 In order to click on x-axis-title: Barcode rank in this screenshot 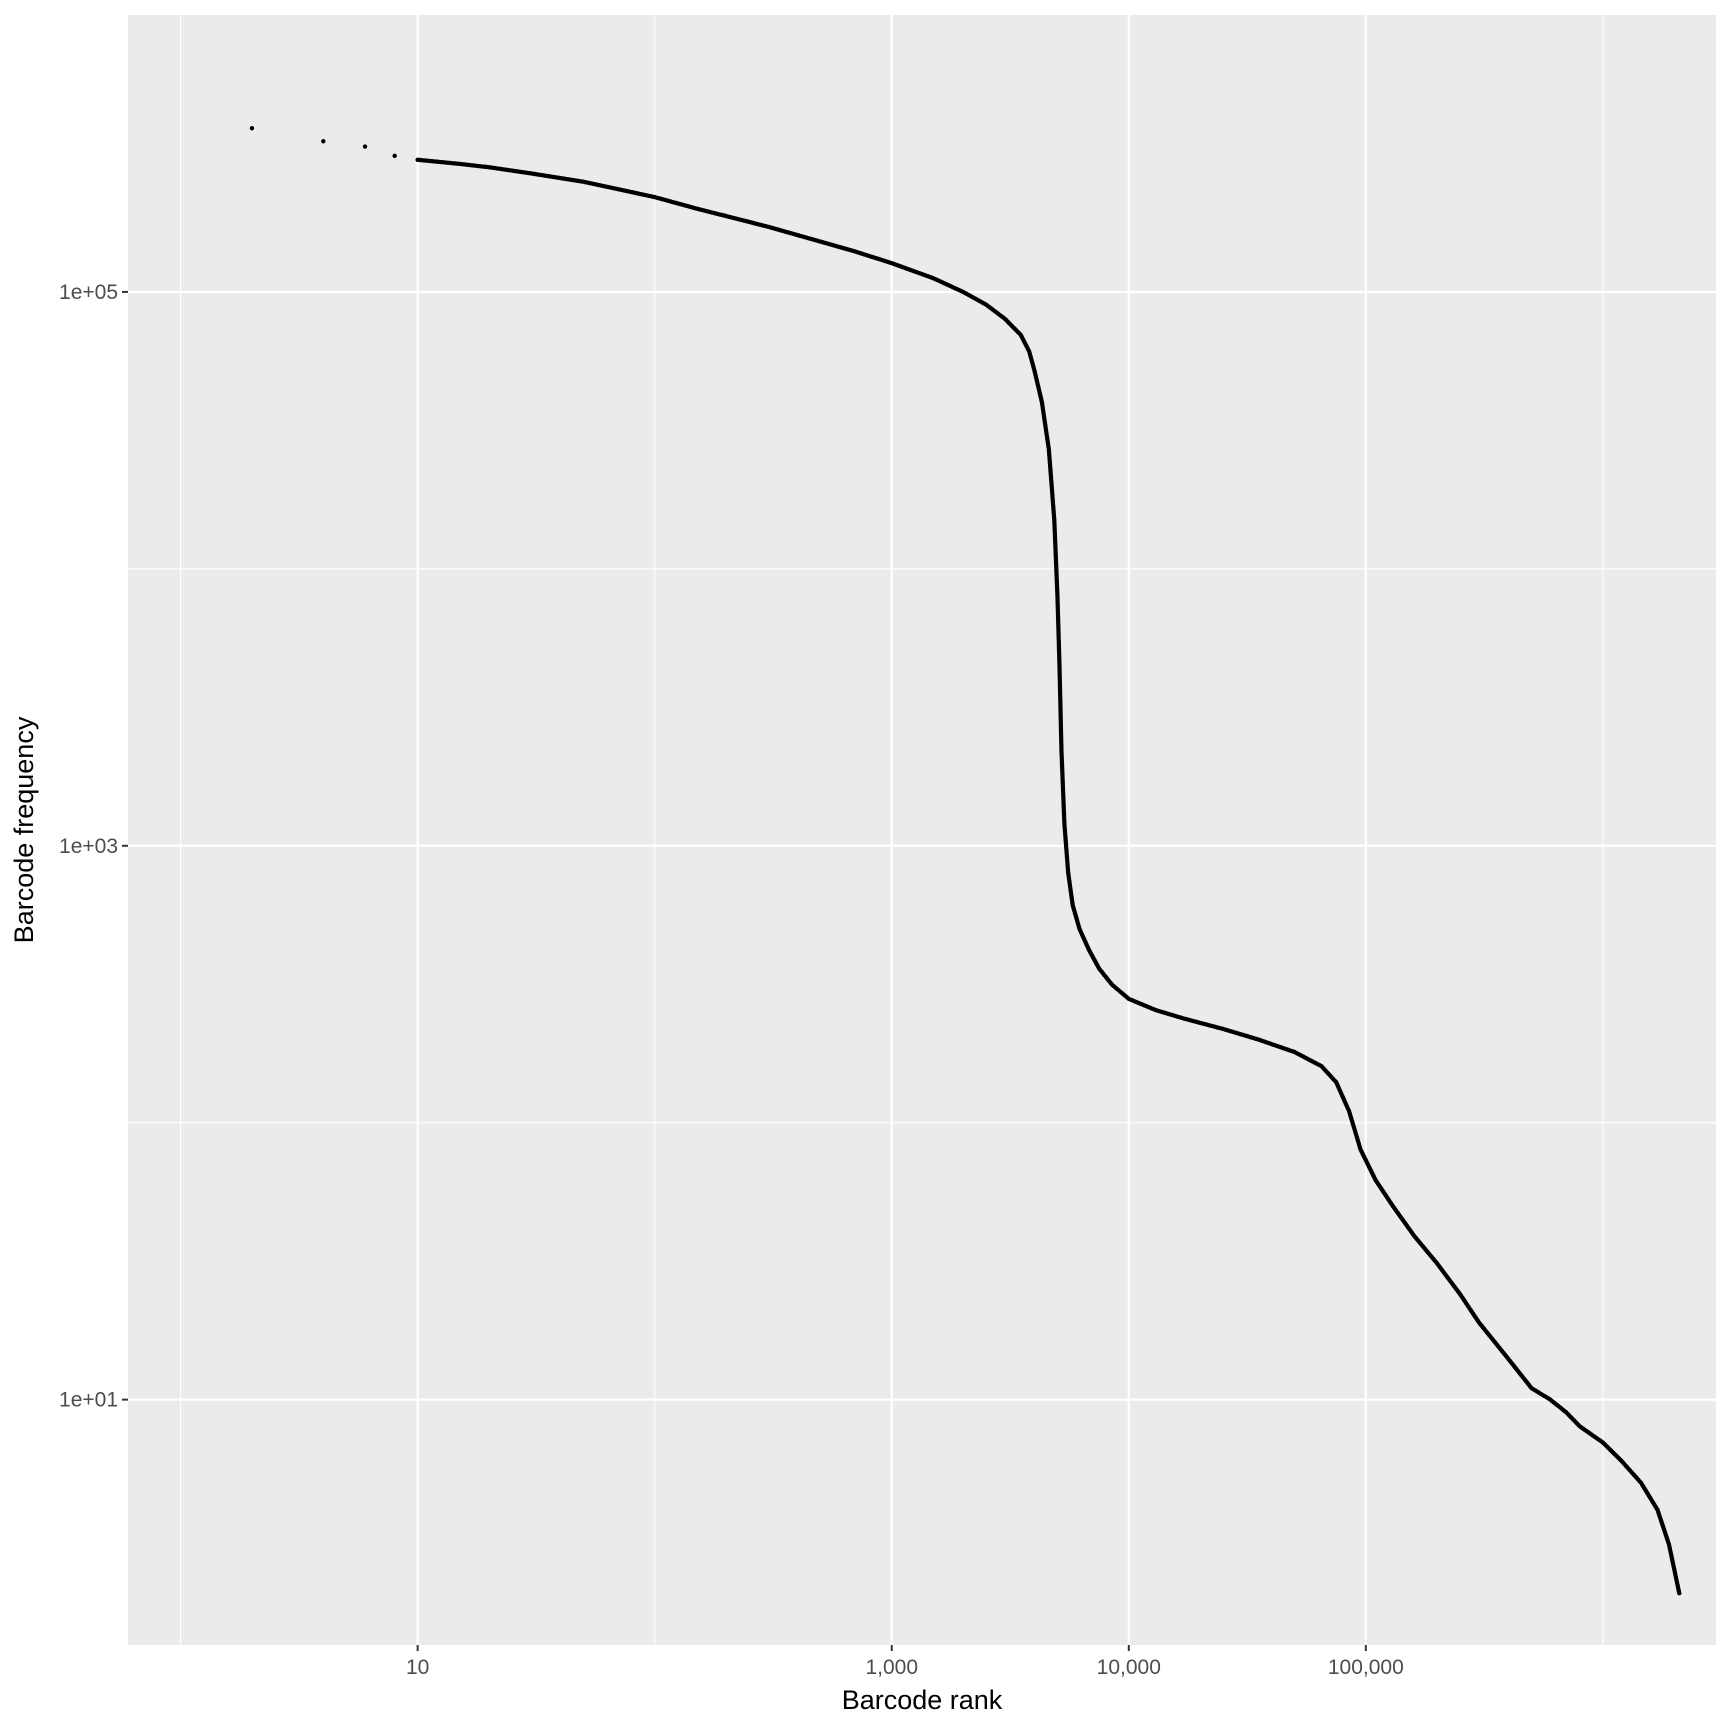, I will do `click(922, 1700)`.